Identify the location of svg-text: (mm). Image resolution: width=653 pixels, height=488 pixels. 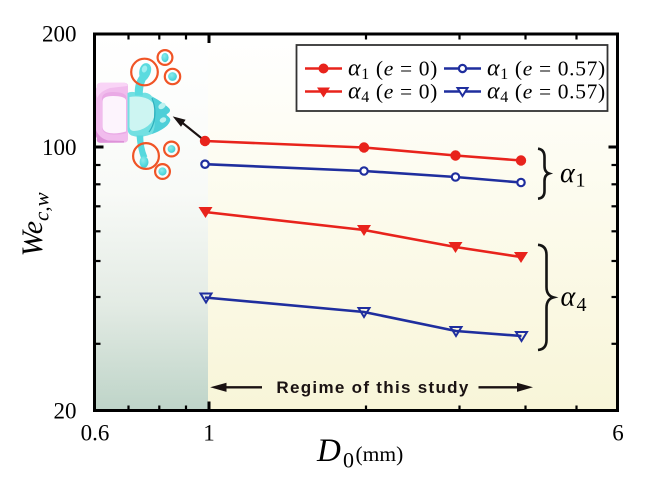
(380, 454).